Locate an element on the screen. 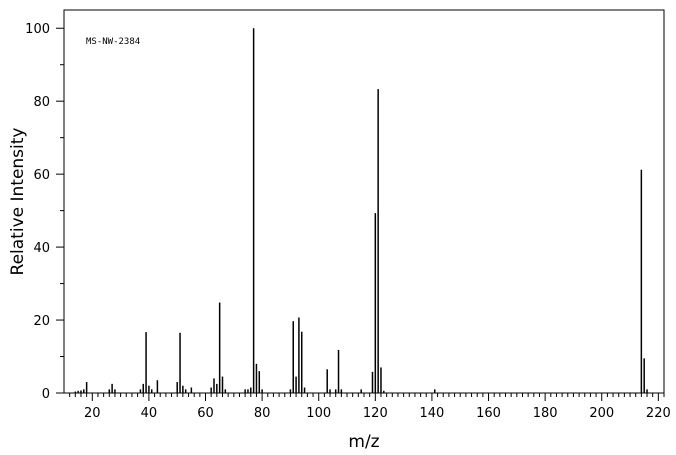 The width and height of the screenshot is (676, 455). x-tick-label: 40 is located at coordinates (149, 413).